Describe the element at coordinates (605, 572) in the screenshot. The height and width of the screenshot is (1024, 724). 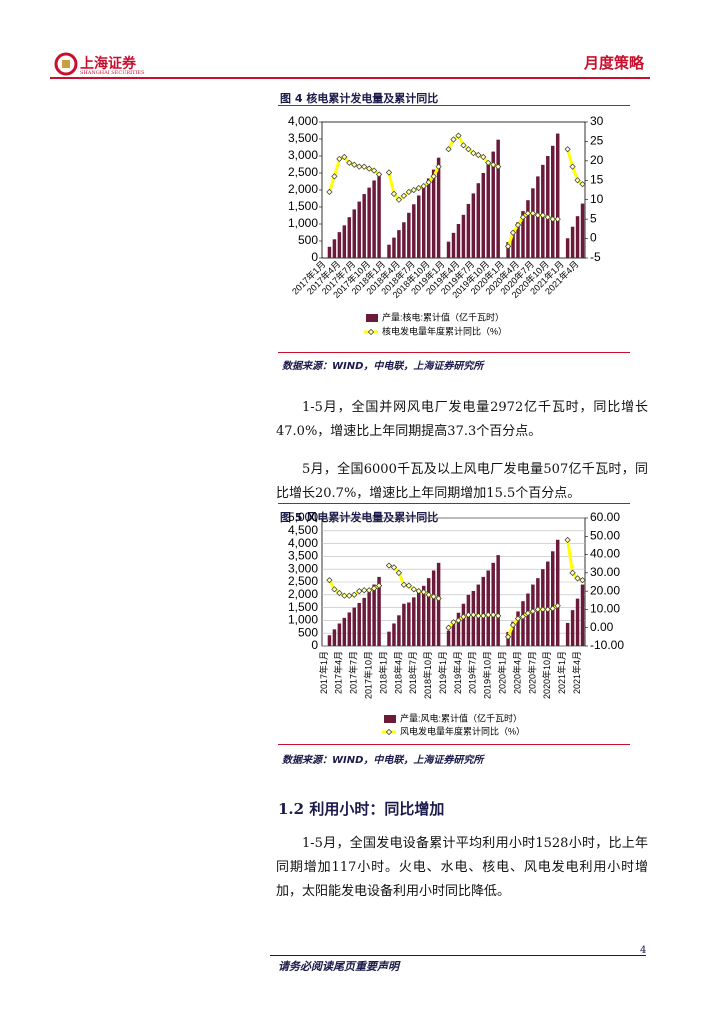
I see `y2-tick-label: 30.00` at that location.